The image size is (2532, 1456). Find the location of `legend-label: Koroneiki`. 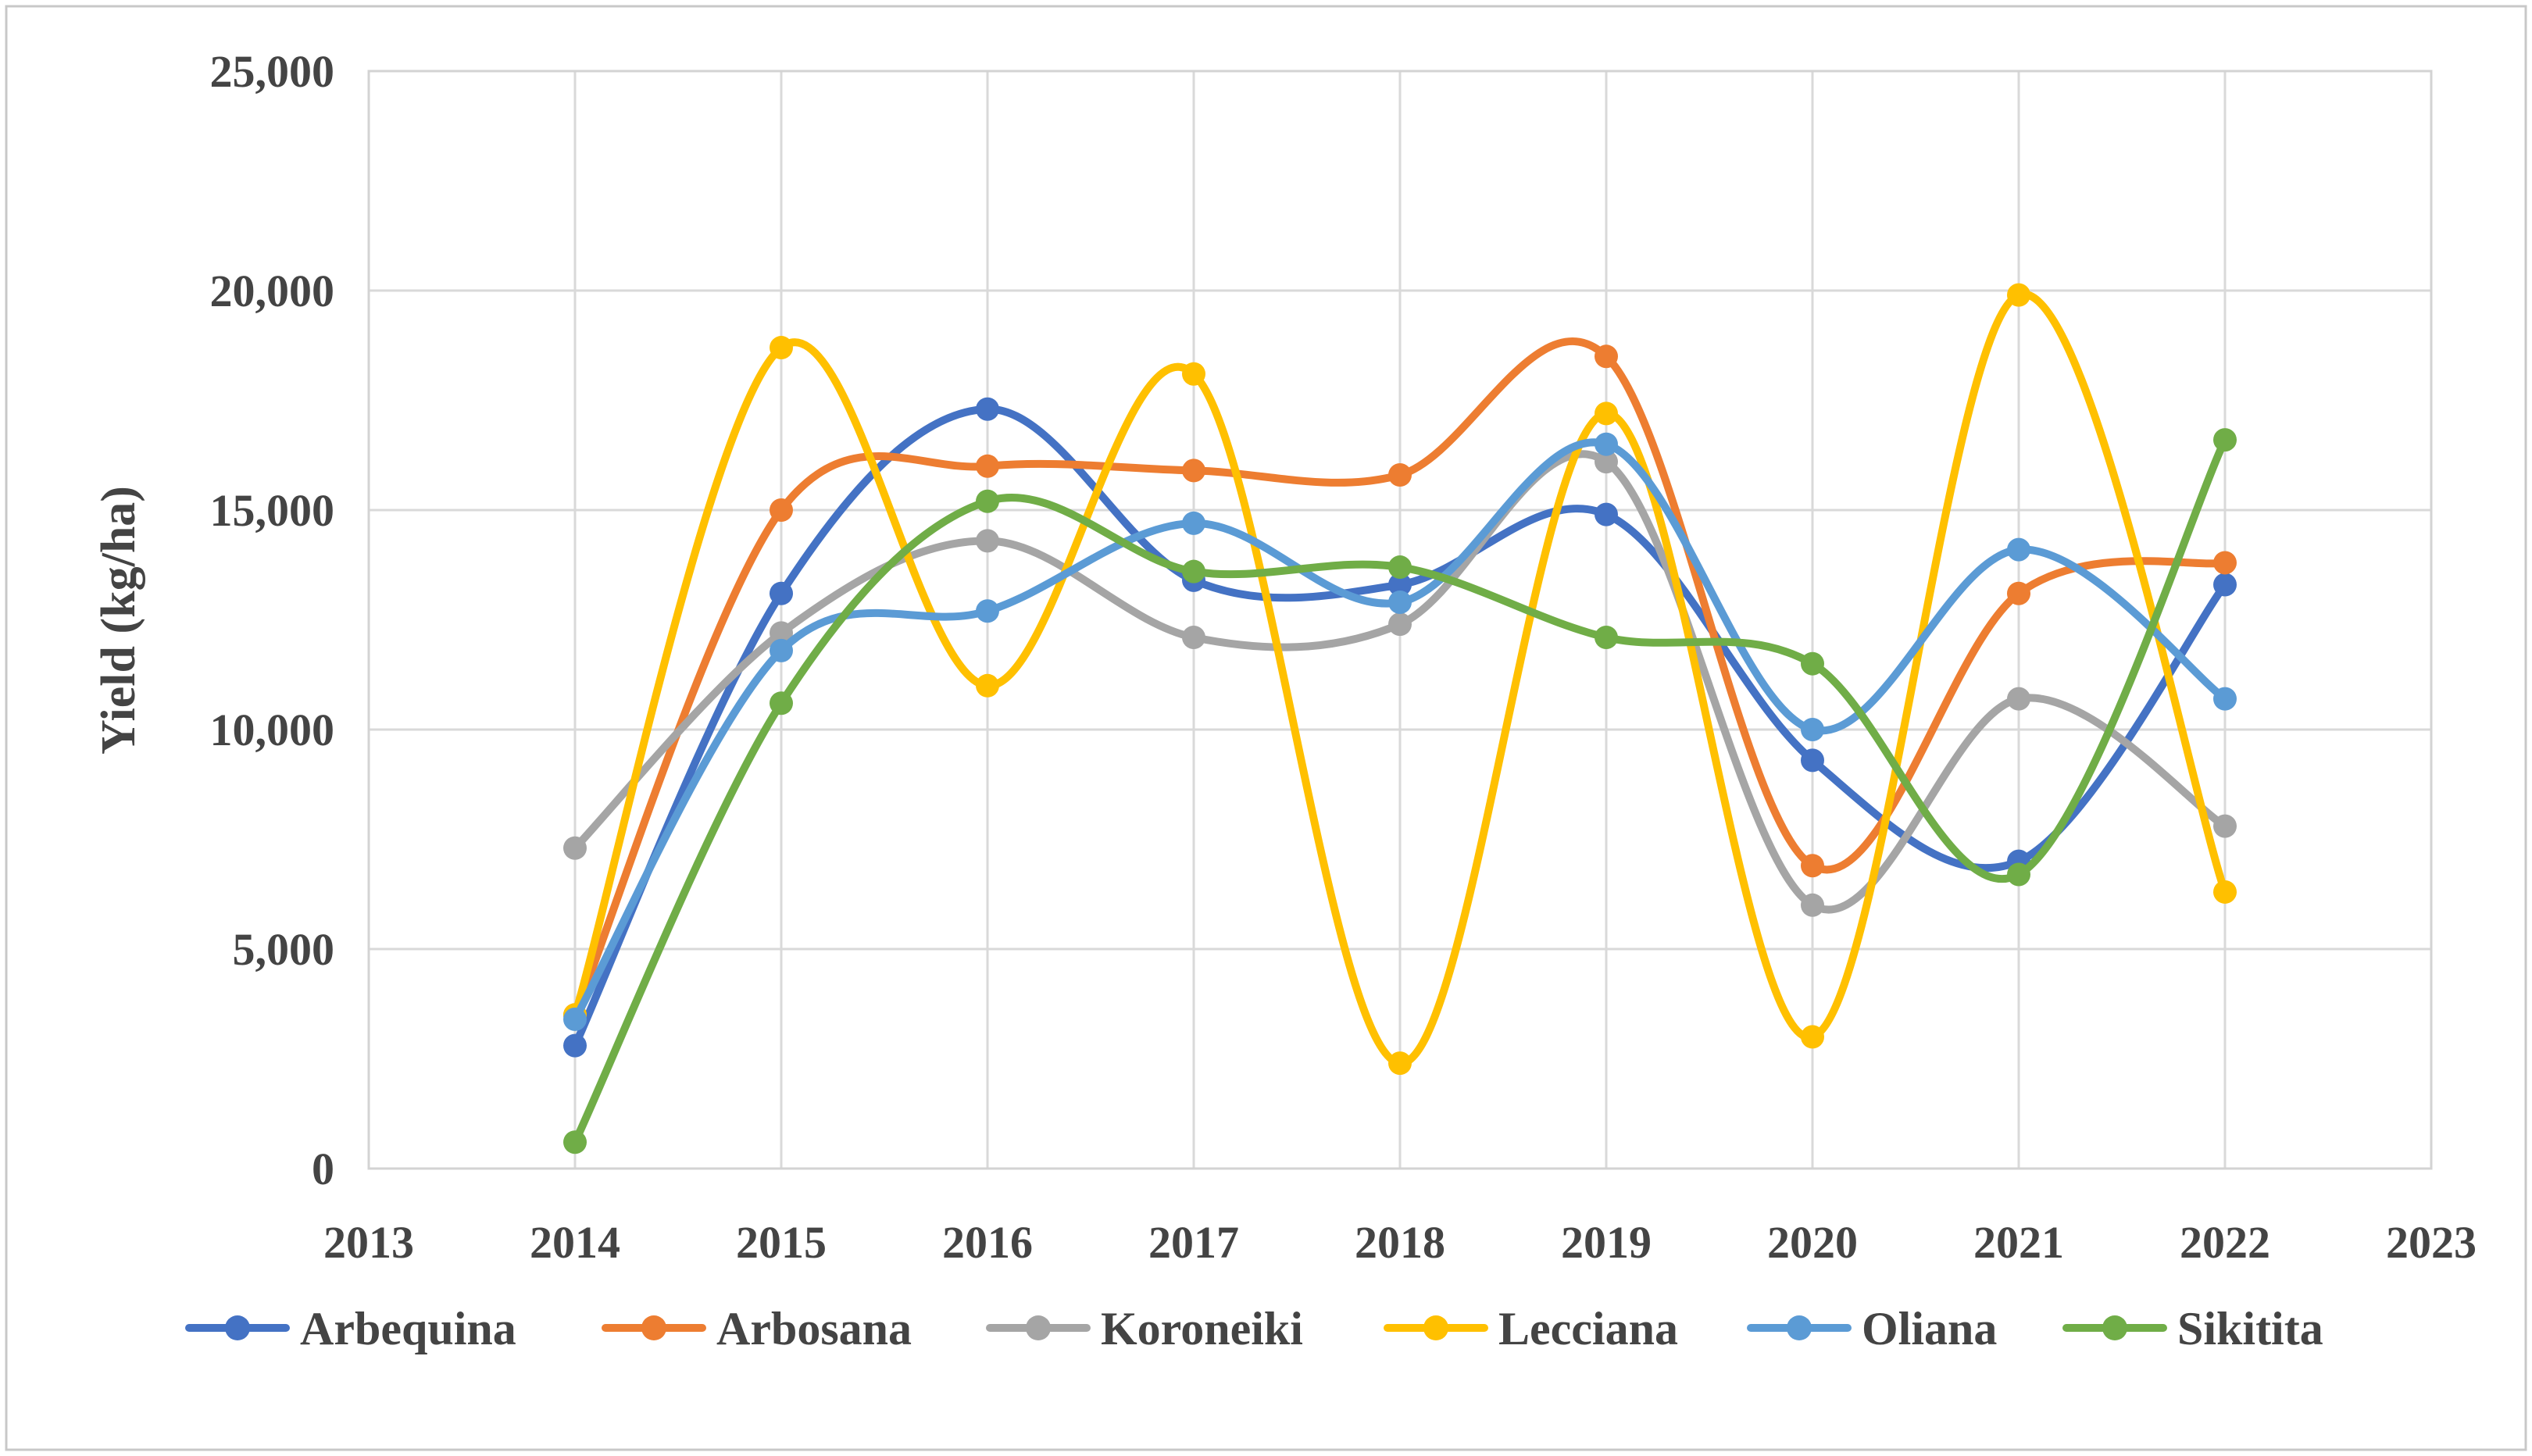

legend-label: Koroneiki is located at coordinates (1202, 1328).